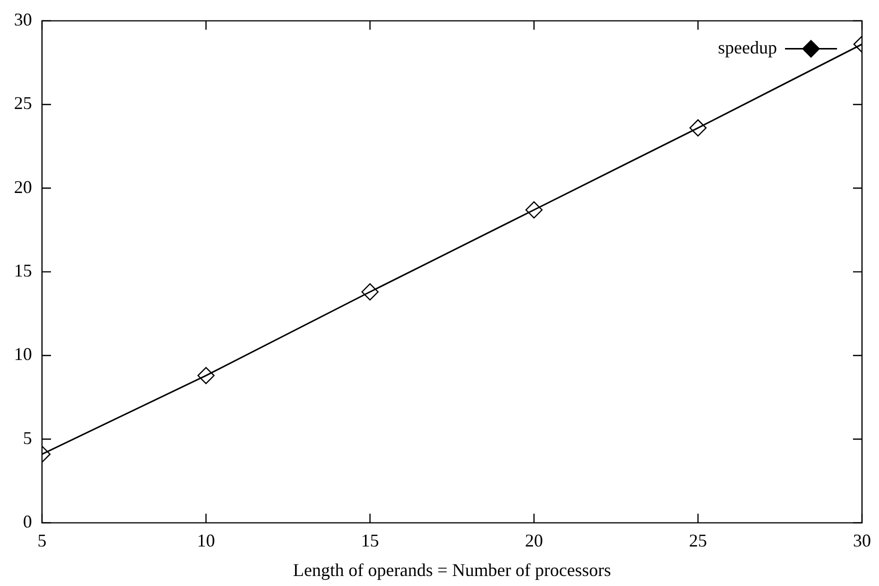 Image resolution: width=879 pixels, height=586 pixels. Describe the element at coordinates (23, 20) in the screenshot. I see `y-tick-label: 30` at that location.